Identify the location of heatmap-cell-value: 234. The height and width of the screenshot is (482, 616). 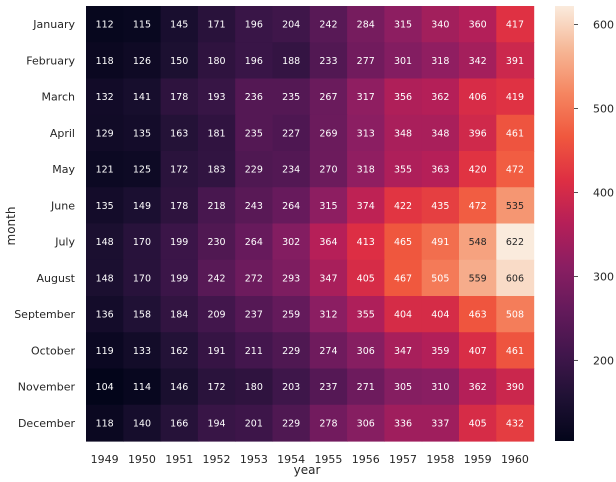
(291, 170).